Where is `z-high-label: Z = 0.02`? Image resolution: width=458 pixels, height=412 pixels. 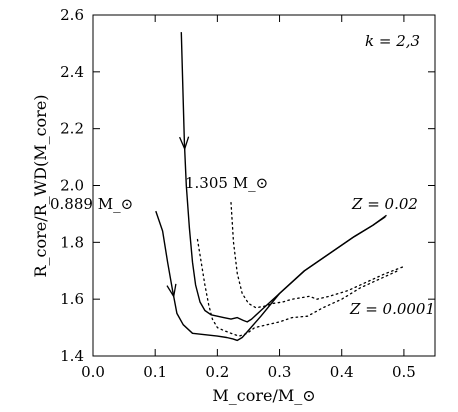 z-high-label: Z = 0.02 is located at coordinates (384, 204).